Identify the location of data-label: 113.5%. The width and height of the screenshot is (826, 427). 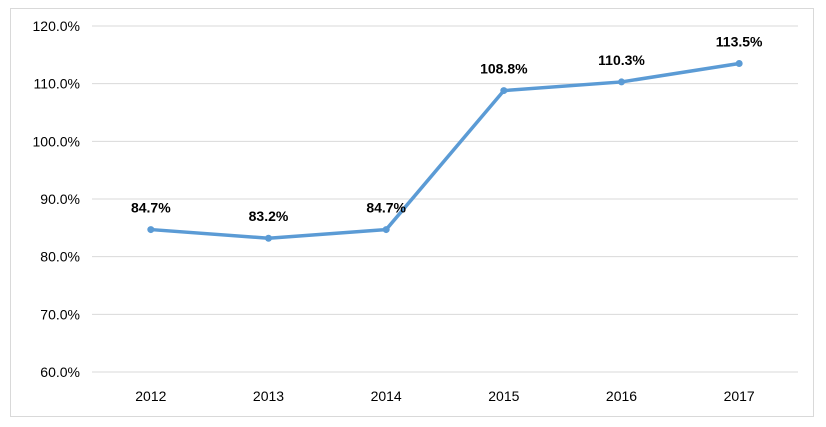
(739, 41).